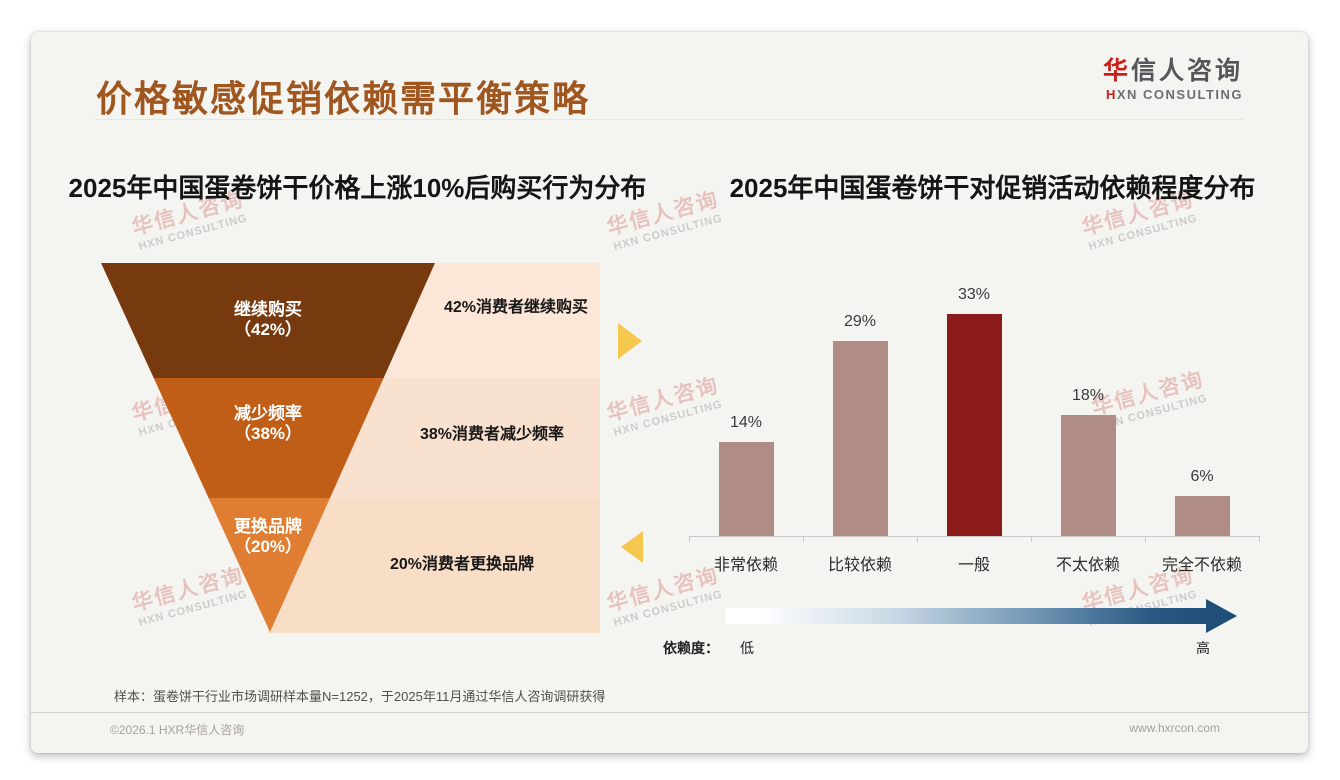 The image size is (1340, 780). Describe the element at coordinates (1088, 475) in the screenshot. I see `bar-不太依赖` at that location.